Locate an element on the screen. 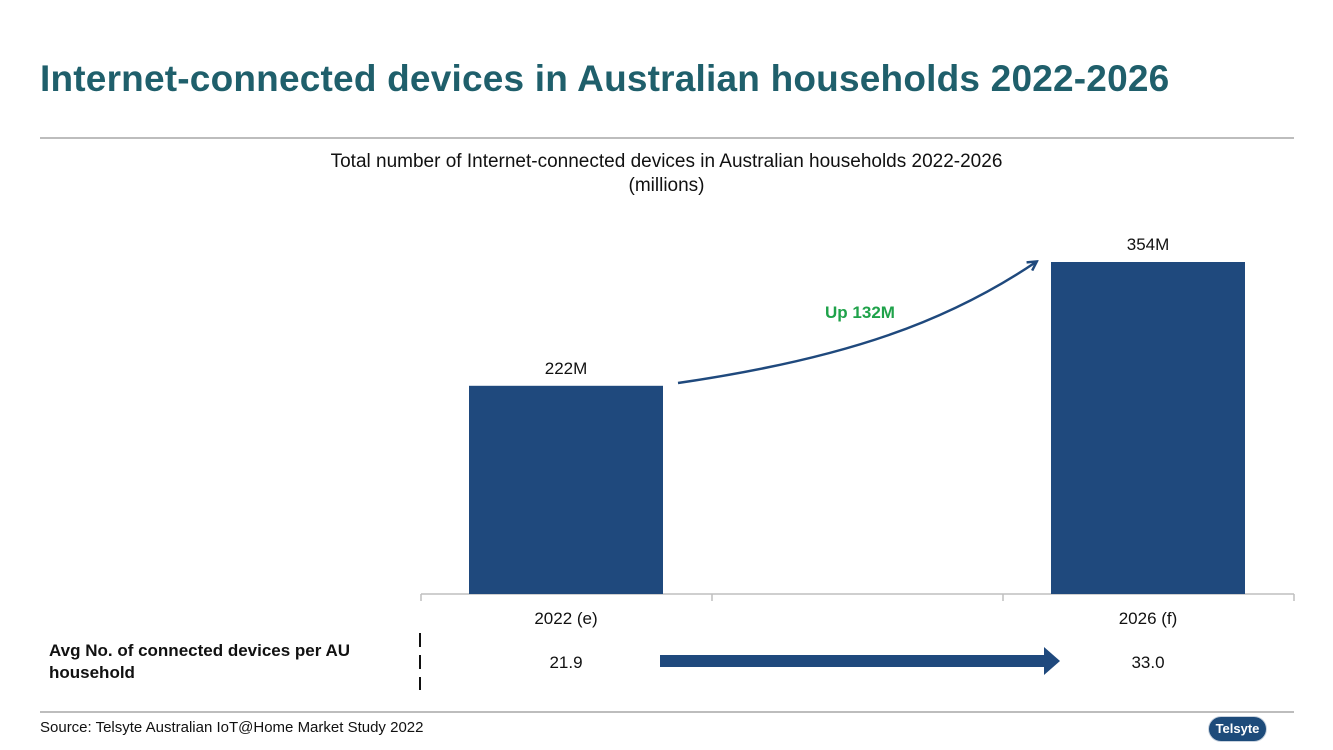  growth-curve-arrow is located at coordinates (856, 323).